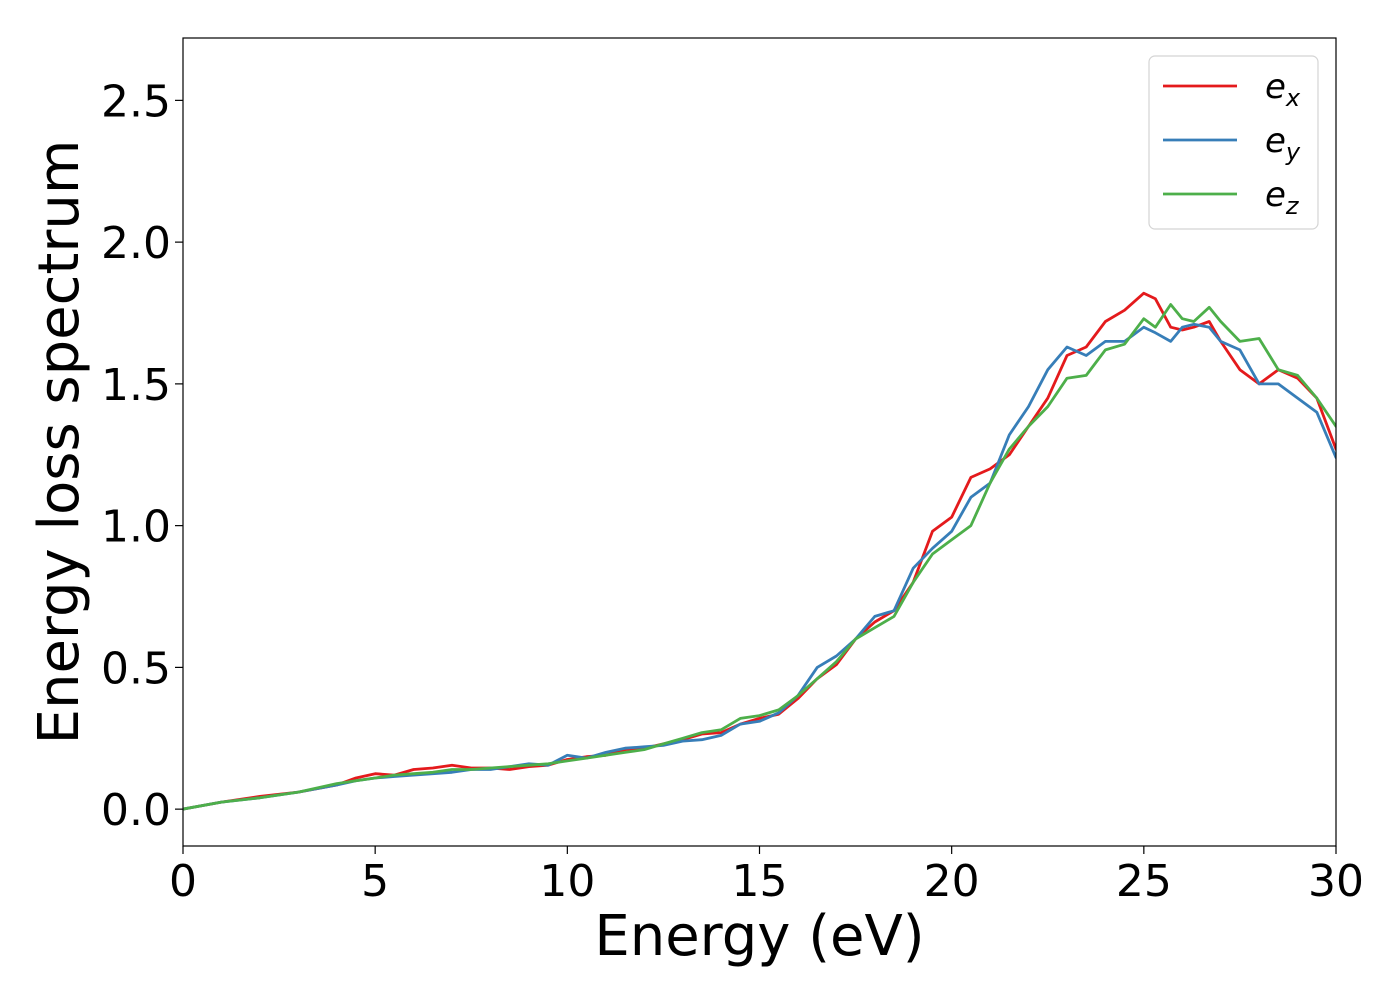 Image resolution: width=1400 pixels, height=1000 pixels. What do you see at coordinates (59, 442) in the screenshot?
I see `y-axis-label: Energy loss spectrum` at bounding box center [59, 442].